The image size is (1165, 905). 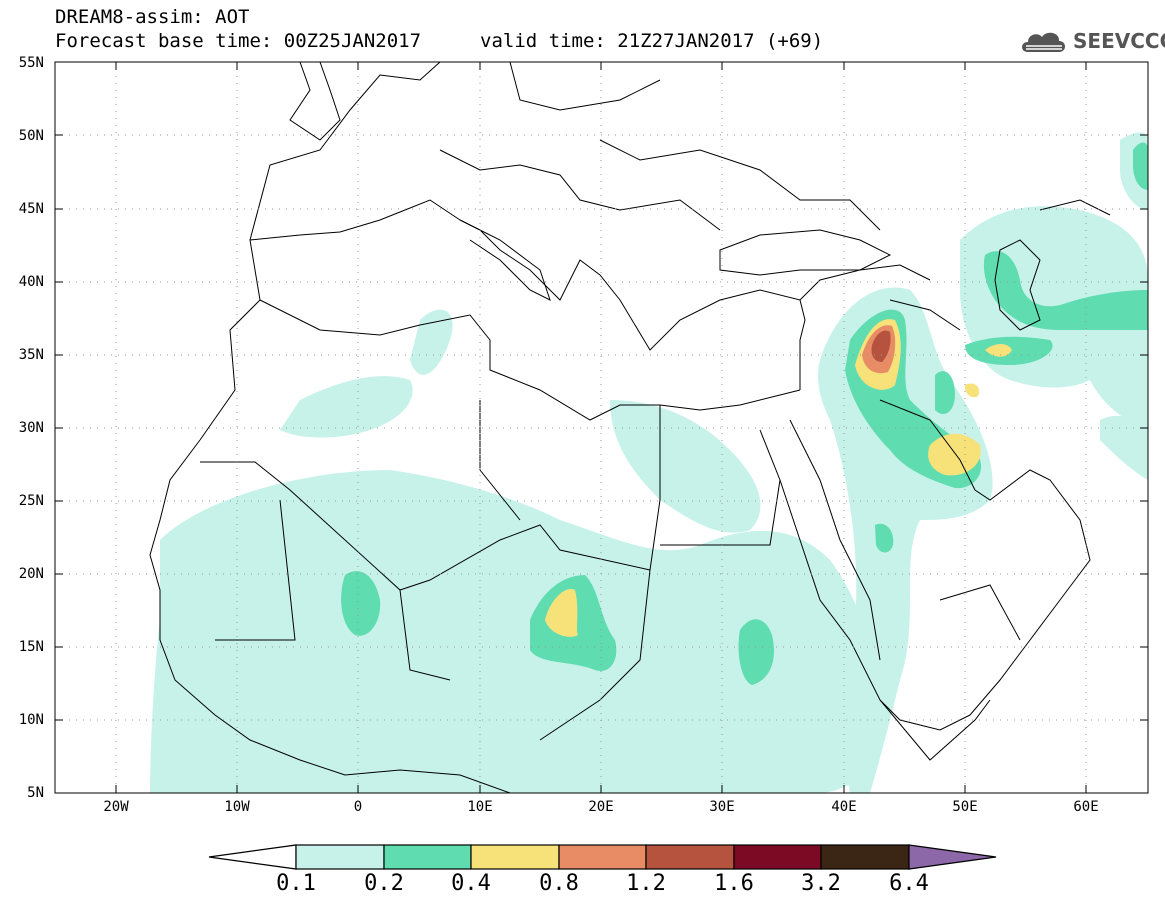 What do you see at coordinates (1119, 41) in the screenshot?
I see `logo-text: SEEVCCC` at bounding box center [1119, 41].